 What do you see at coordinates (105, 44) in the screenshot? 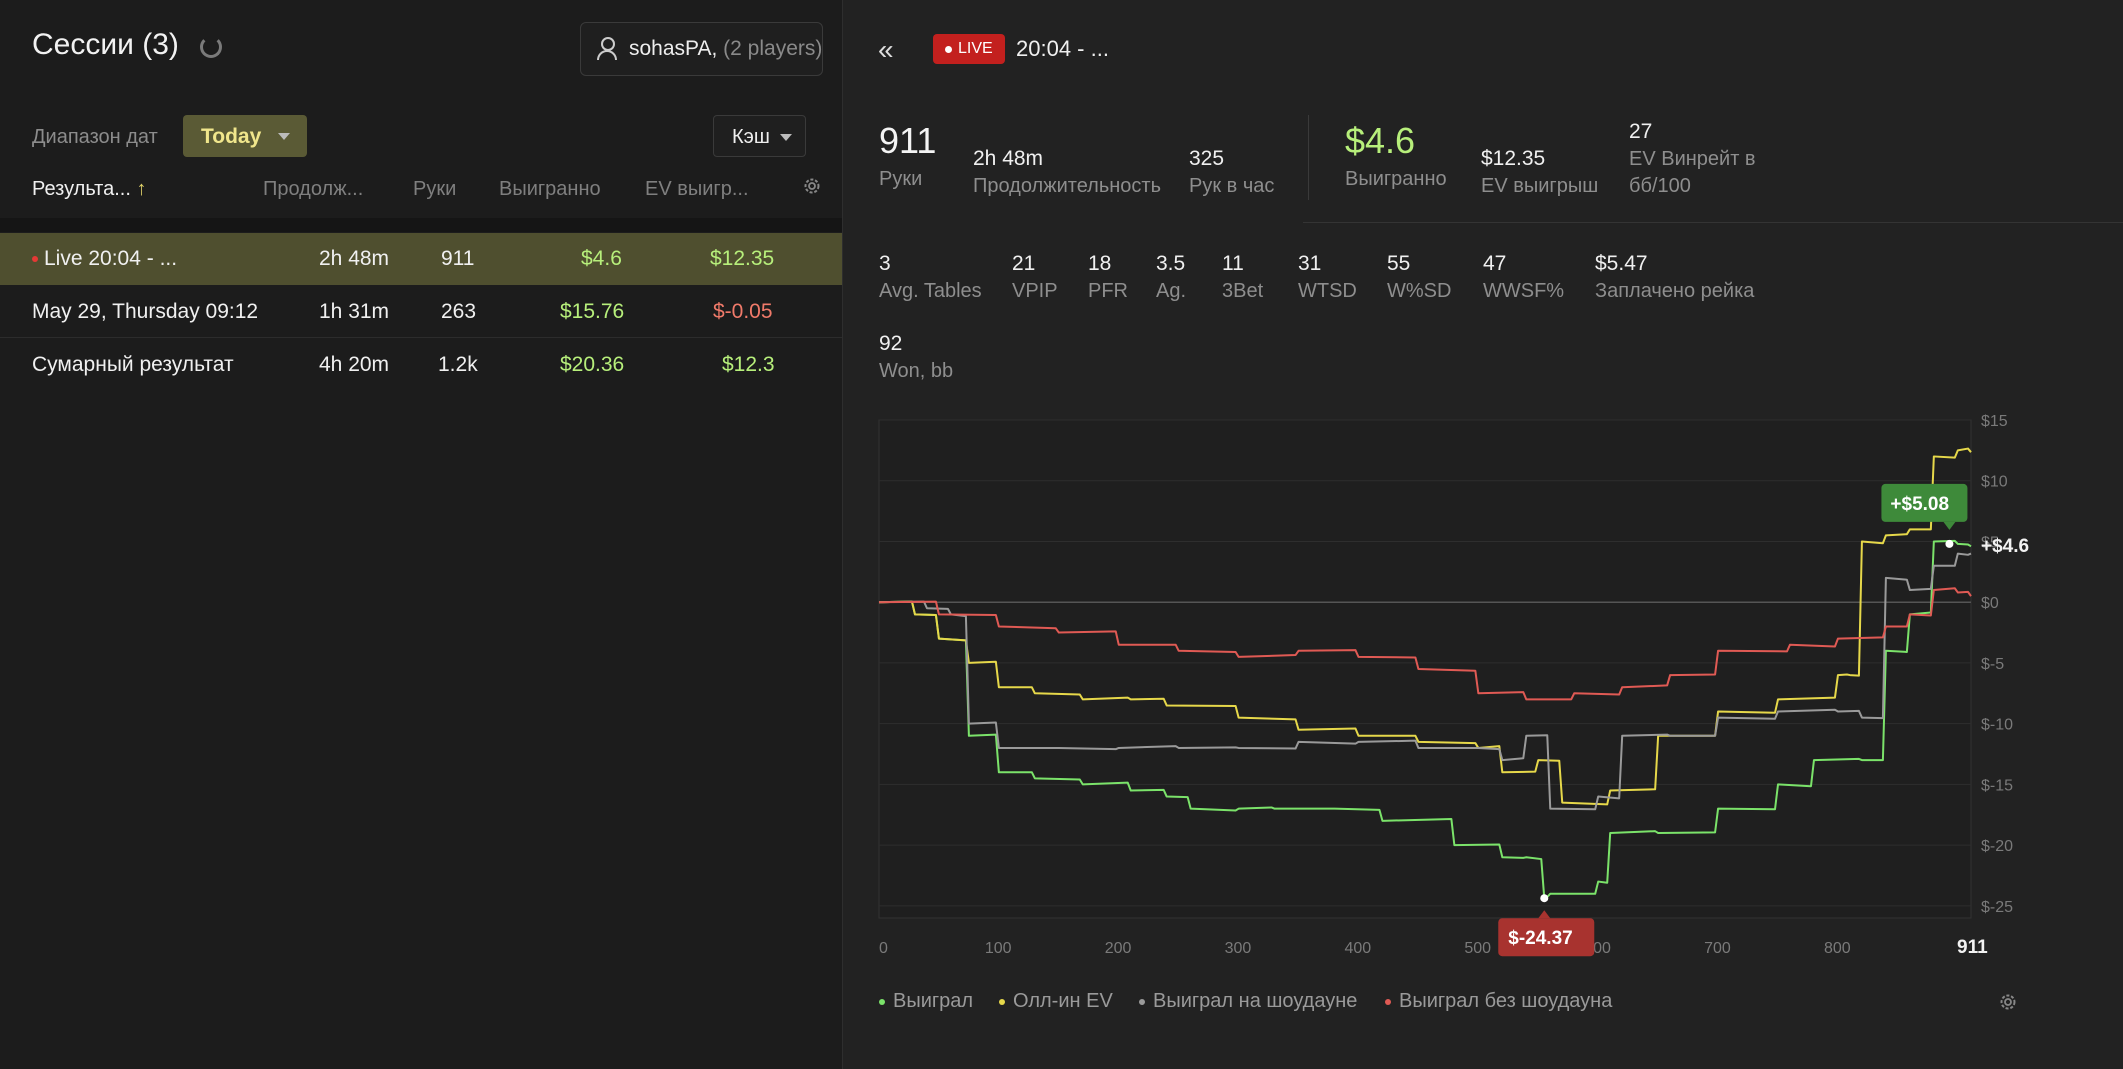
I see `sessions-title: Сессии (3)` at bounding box center [105, 44].